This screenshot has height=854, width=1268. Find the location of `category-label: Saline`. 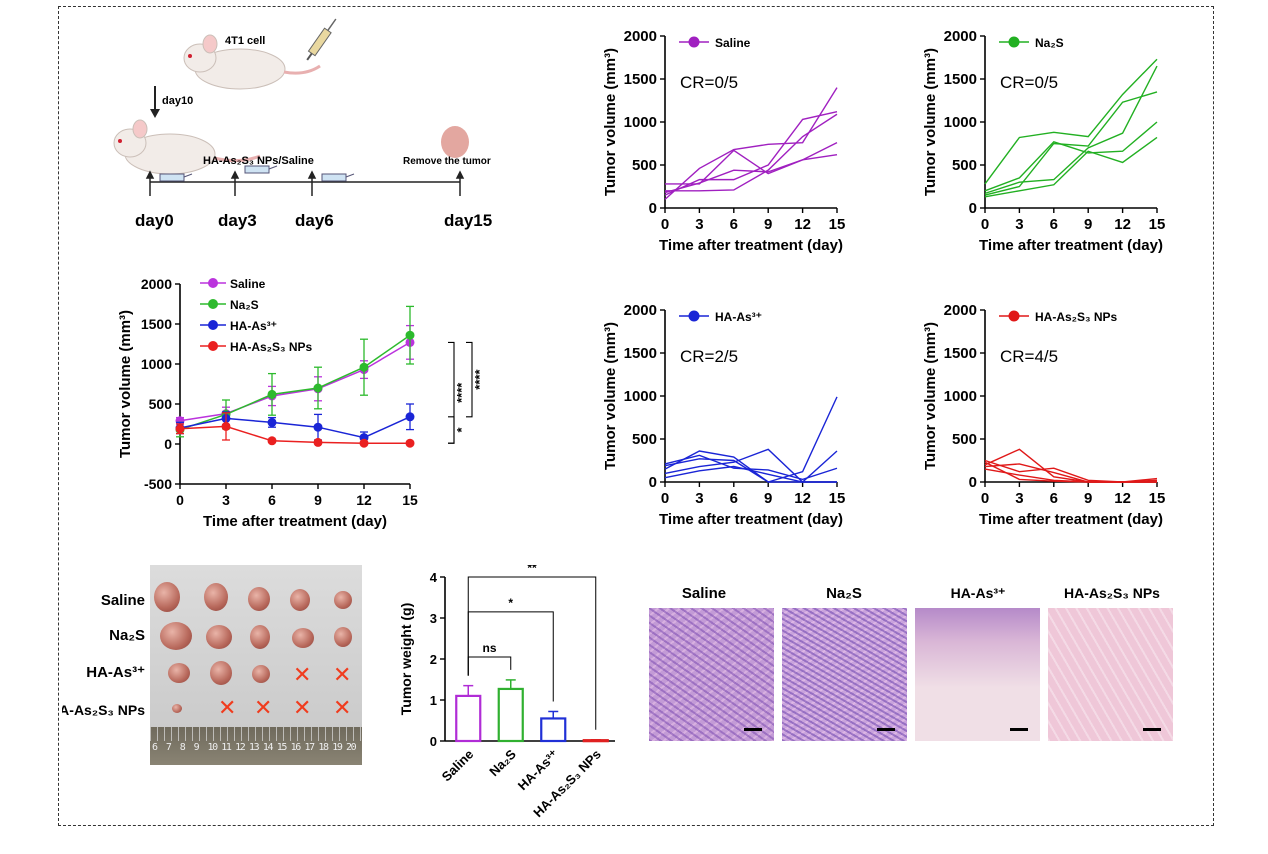

category-label: Saline is located at coordinates (458, 766).